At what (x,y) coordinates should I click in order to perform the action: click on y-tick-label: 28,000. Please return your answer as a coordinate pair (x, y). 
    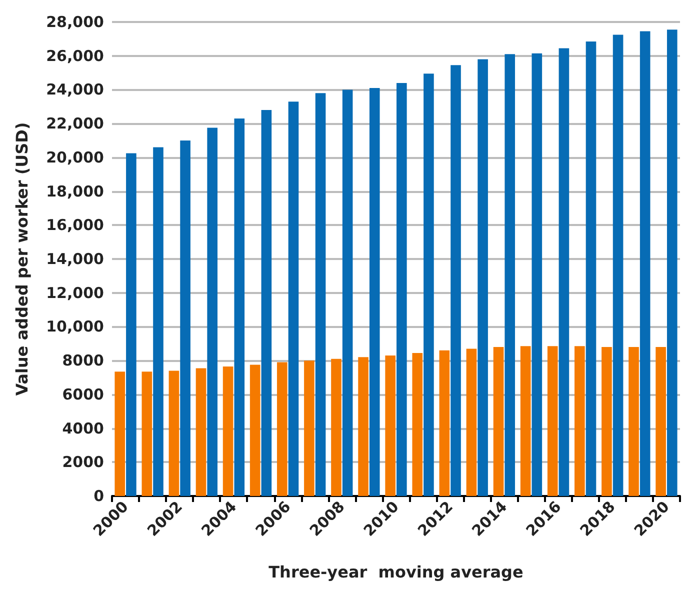
    Looking at the image, I should click on (75, 22).